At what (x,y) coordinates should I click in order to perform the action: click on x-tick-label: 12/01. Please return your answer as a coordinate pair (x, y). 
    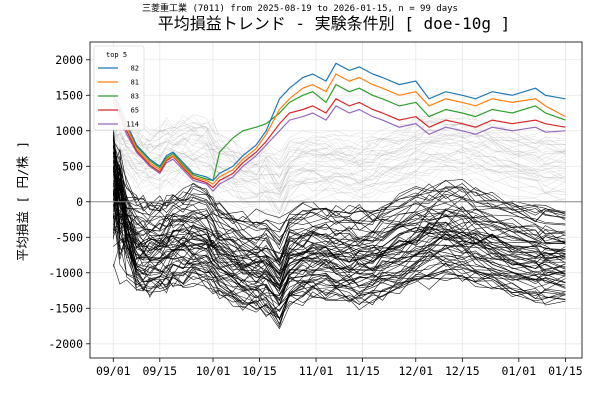
    Looking at the image, I should click on (415, 371).